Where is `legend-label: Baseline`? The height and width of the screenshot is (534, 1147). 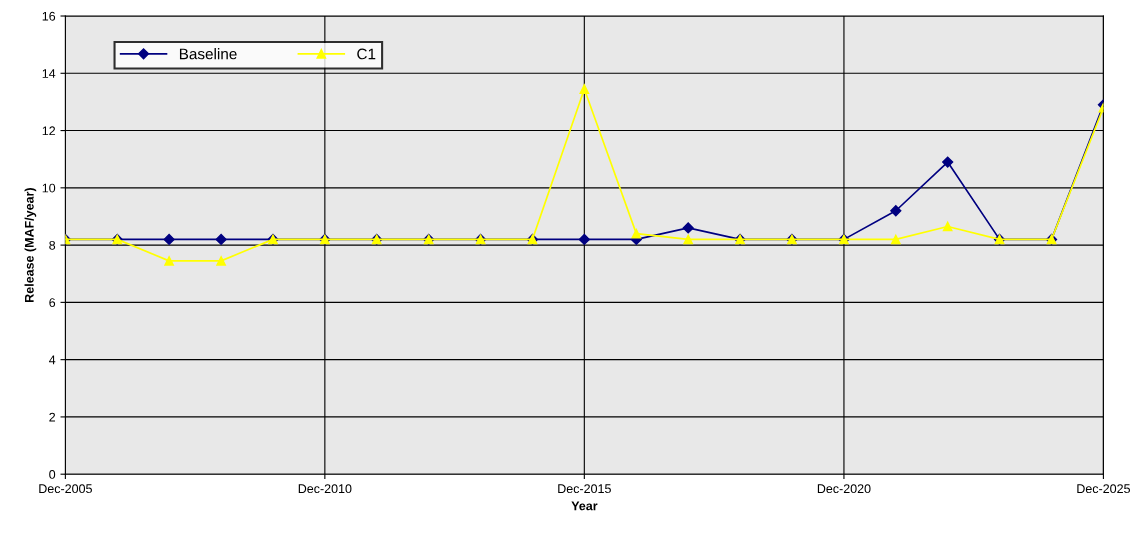
legend-label: Baseline is located at coordinates (208, 54).